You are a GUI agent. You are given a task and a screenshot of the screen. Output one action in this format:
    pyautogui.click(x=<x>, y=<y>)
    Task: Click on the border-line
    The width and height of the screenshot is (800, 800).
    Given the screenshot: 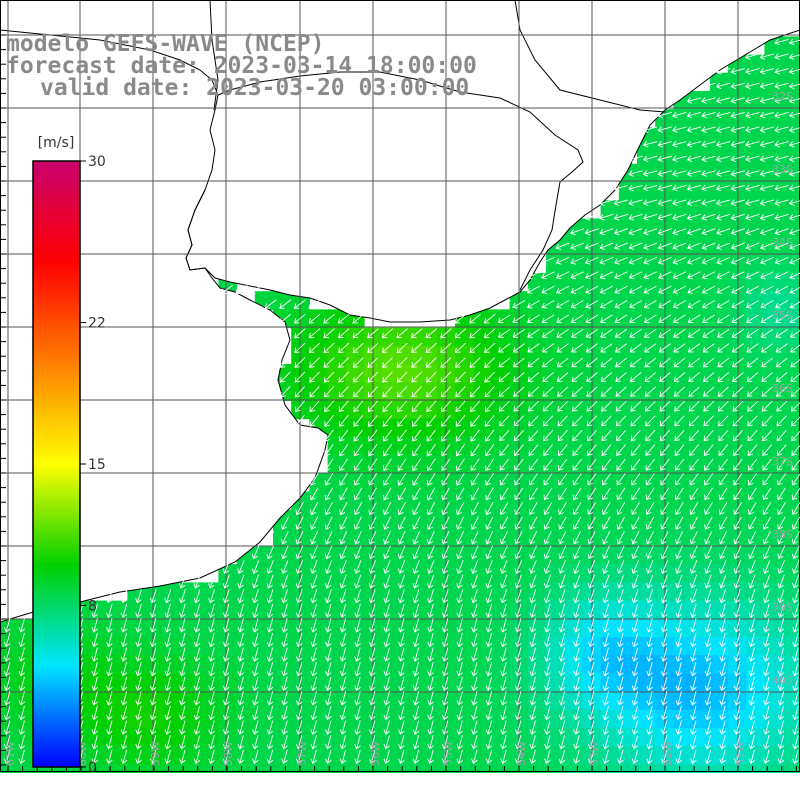 What is the action you would take?
    pyautogui.click(x=400, y=181)
    